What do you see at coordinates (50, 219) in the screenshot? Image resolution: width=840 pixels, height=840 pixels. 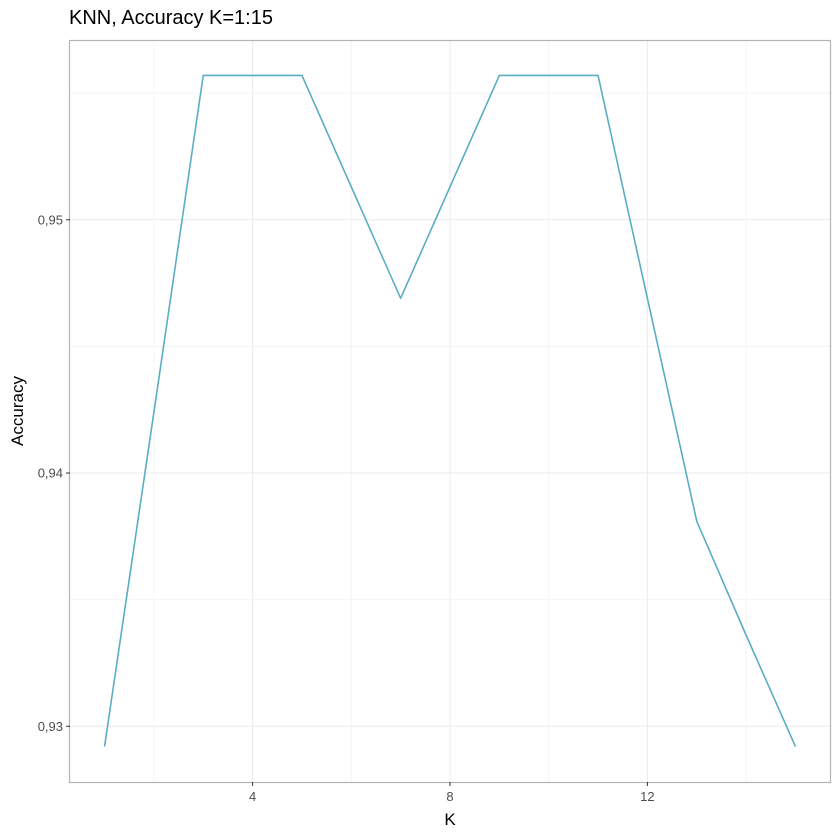 I see `y-tick-label: 0,95` at bounding box center [50, 219].